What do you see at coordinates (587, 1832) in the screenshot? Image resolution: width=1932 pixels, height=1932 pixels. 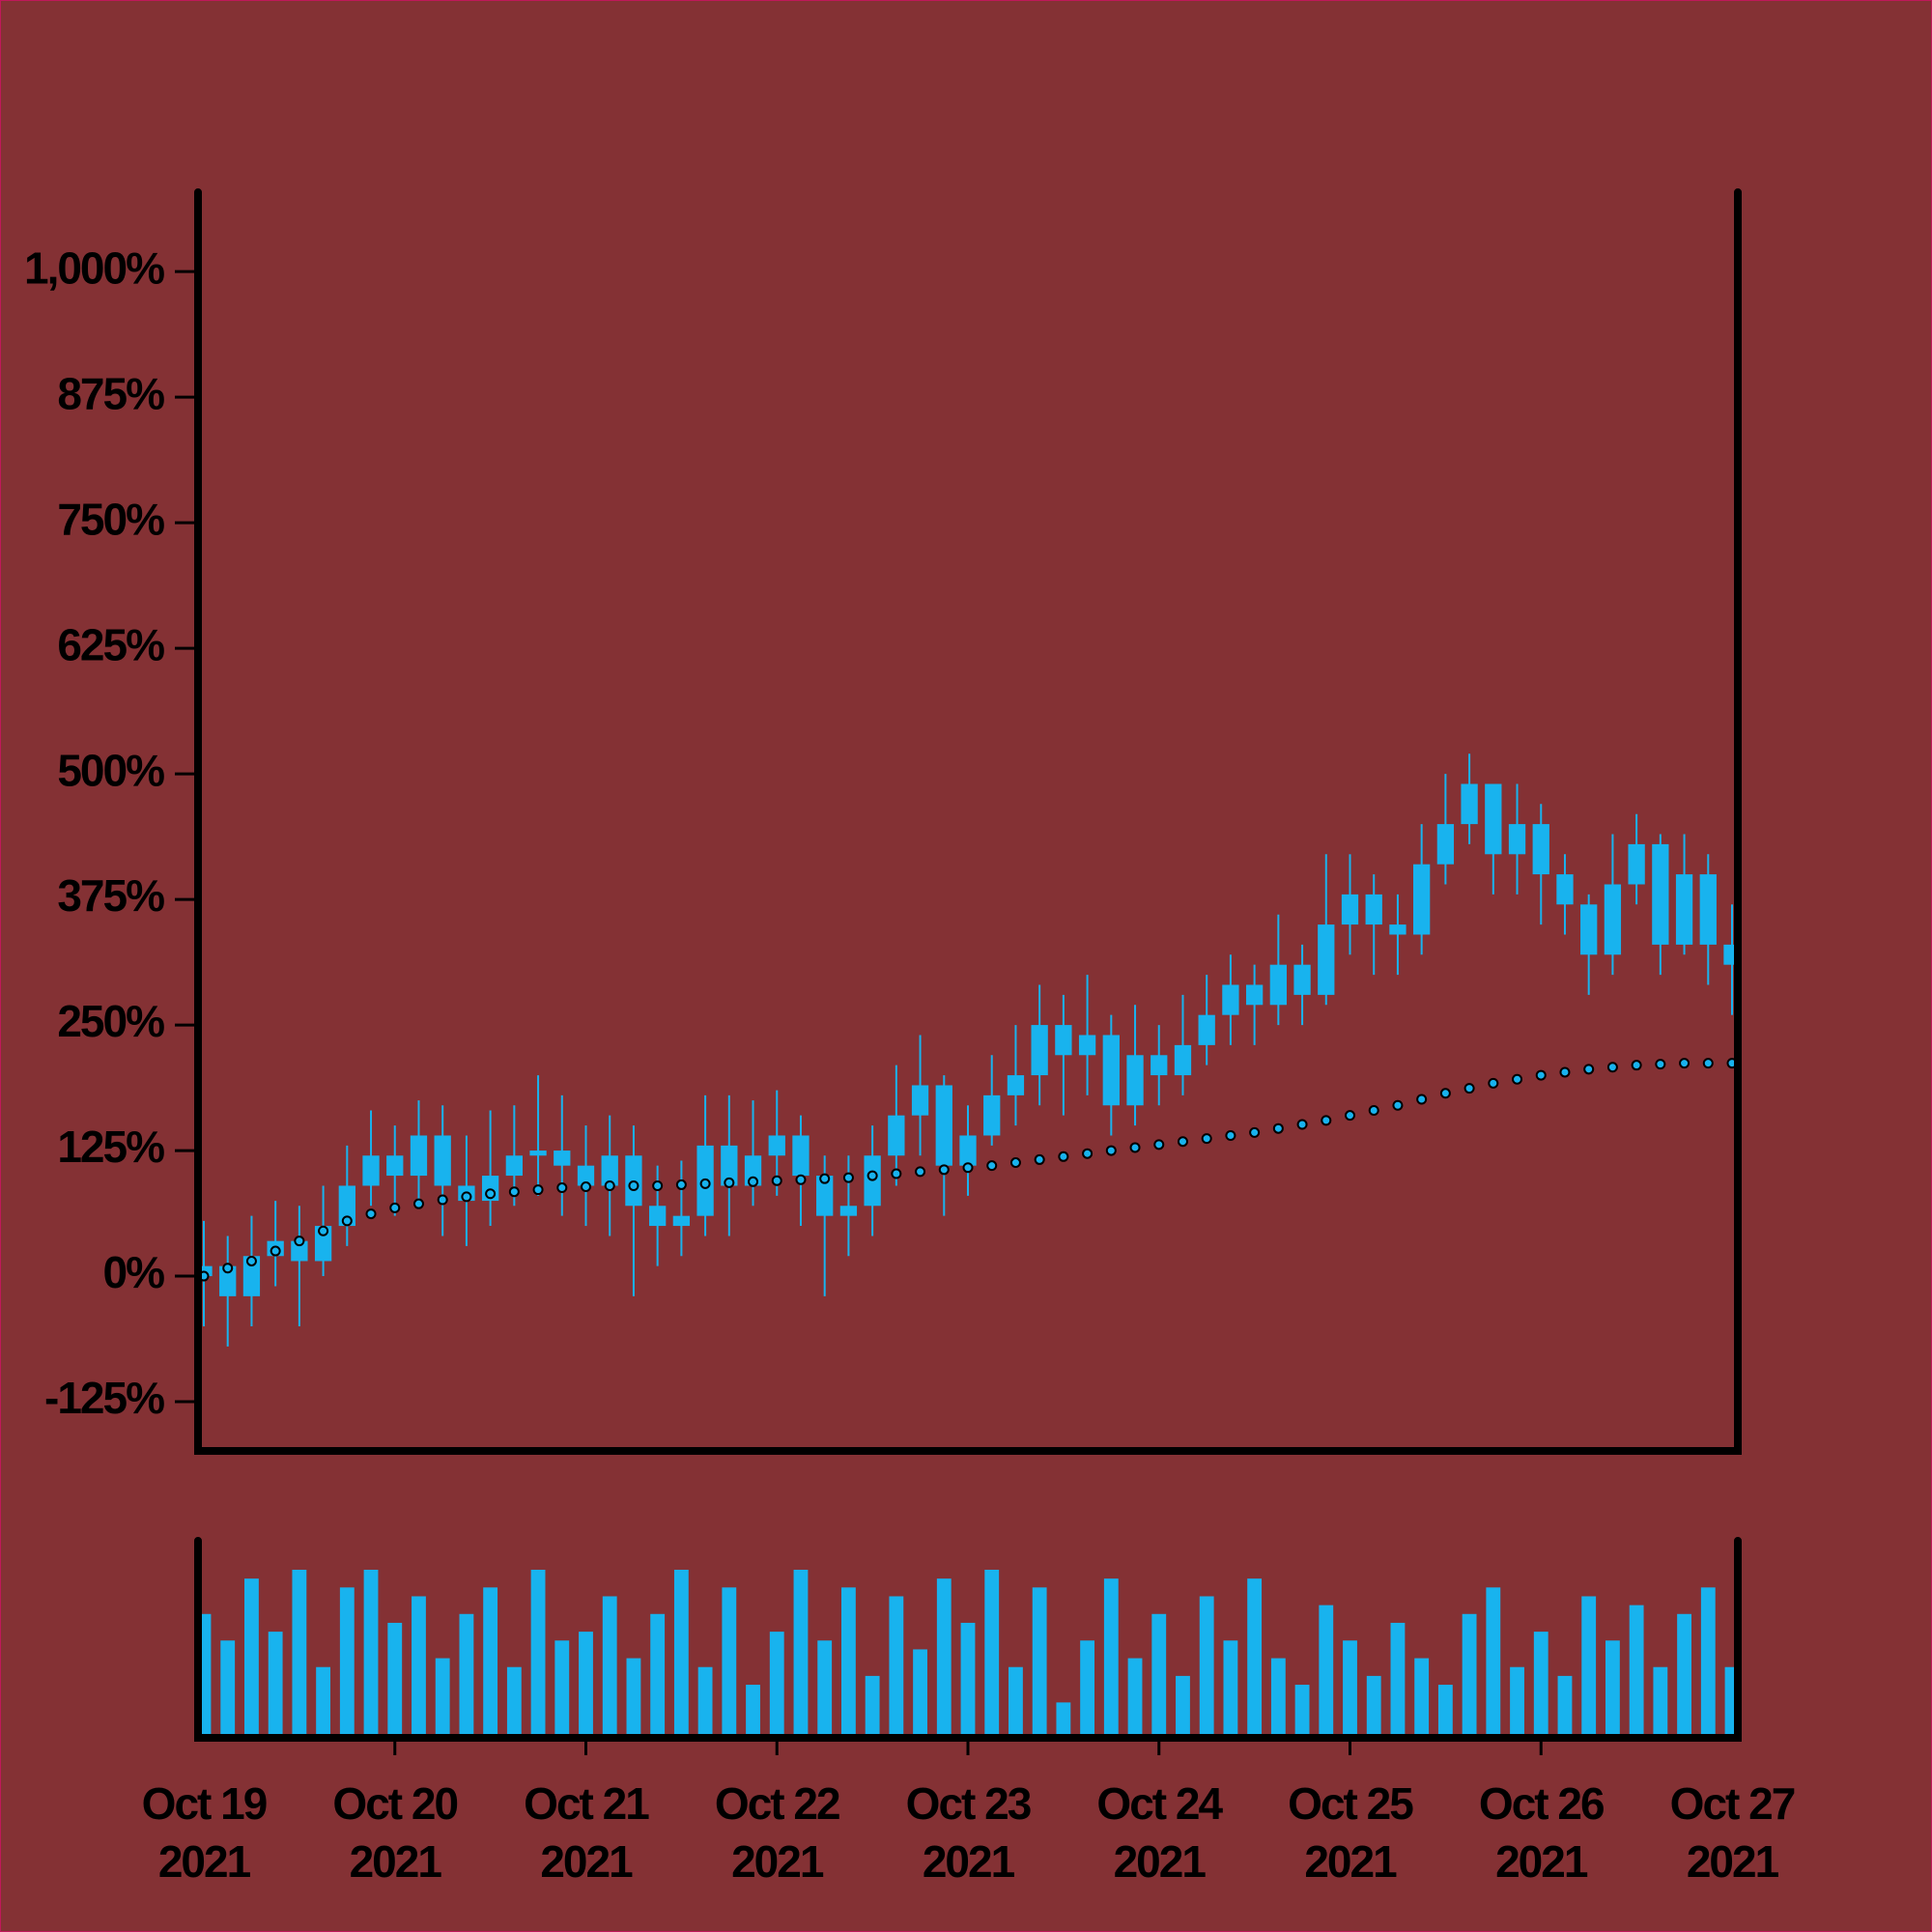 I see `x-tick-label: Oct 21 2021` at bounding box center [587, 1832].